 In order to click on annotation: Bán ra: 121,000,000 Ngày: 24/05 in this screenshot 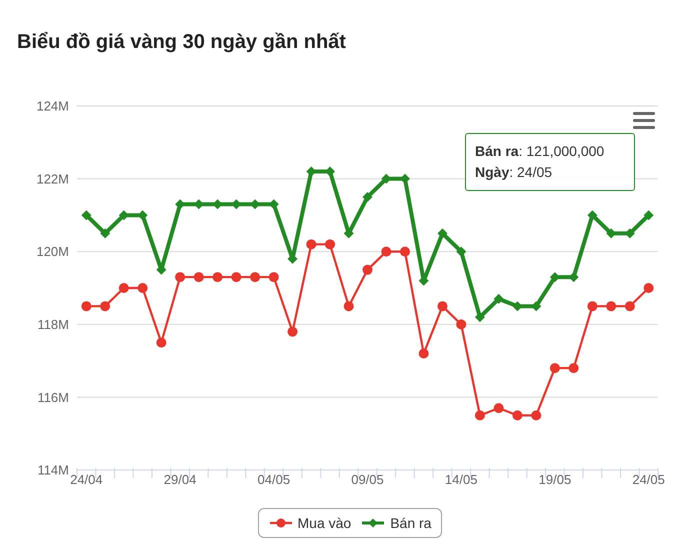, I will do `click(540, 162)`.